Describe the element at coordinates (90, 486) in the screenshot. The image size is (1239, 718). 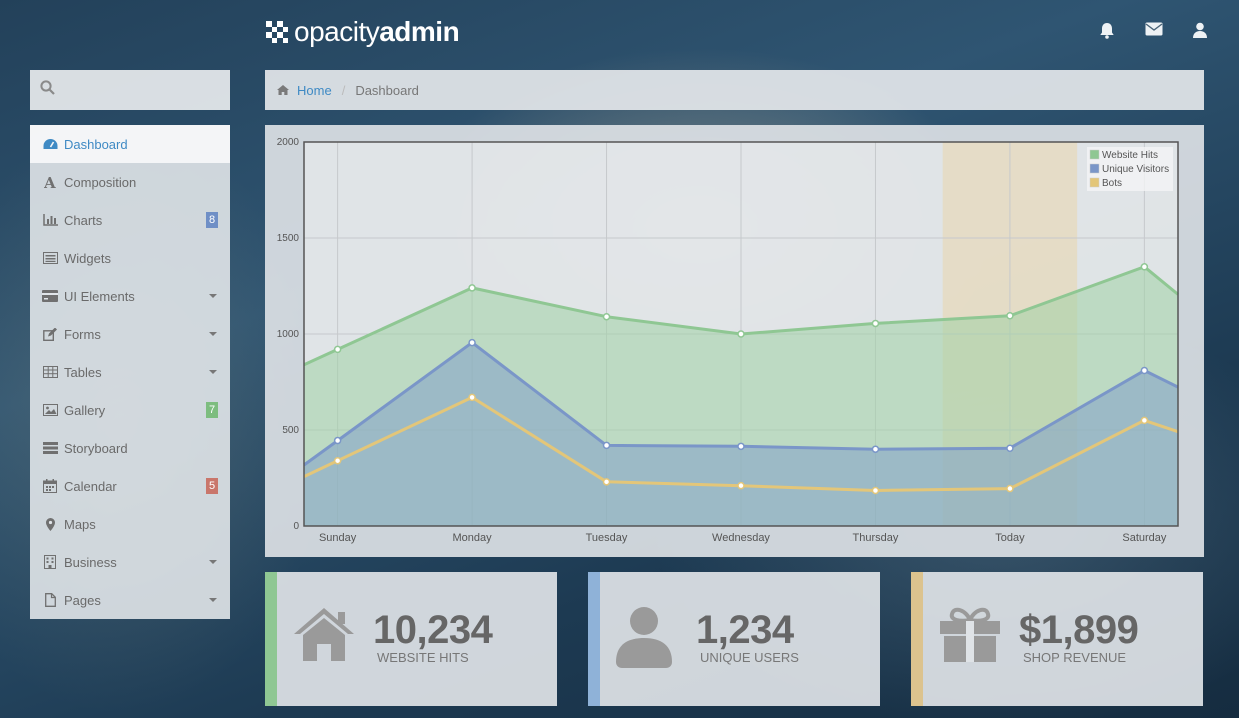
I see `sidebar-item-label: Calendar` at that location.